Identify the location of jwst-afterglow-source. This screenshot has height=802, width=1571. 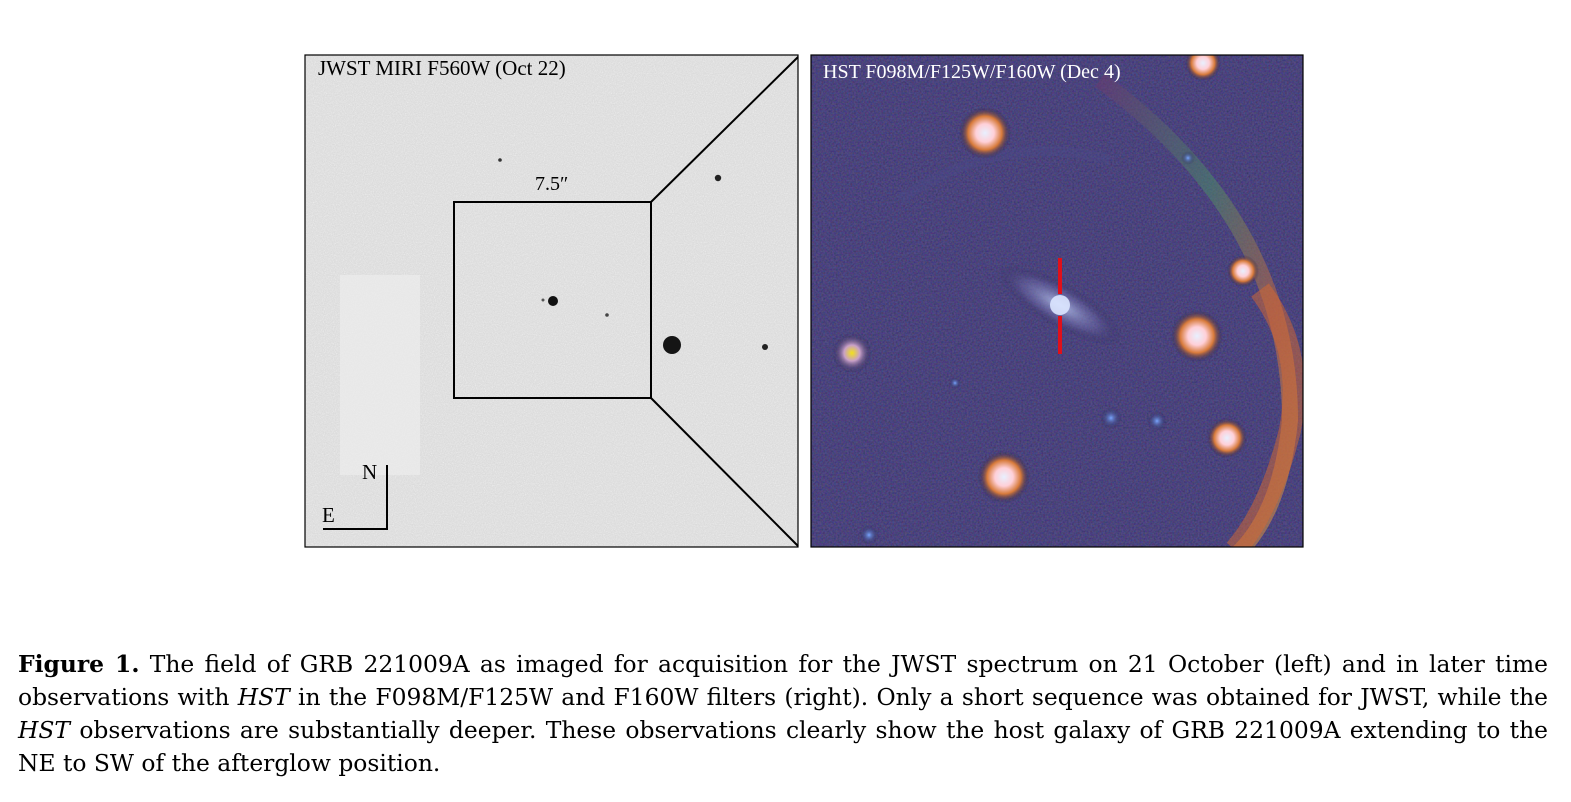
(553, 301).